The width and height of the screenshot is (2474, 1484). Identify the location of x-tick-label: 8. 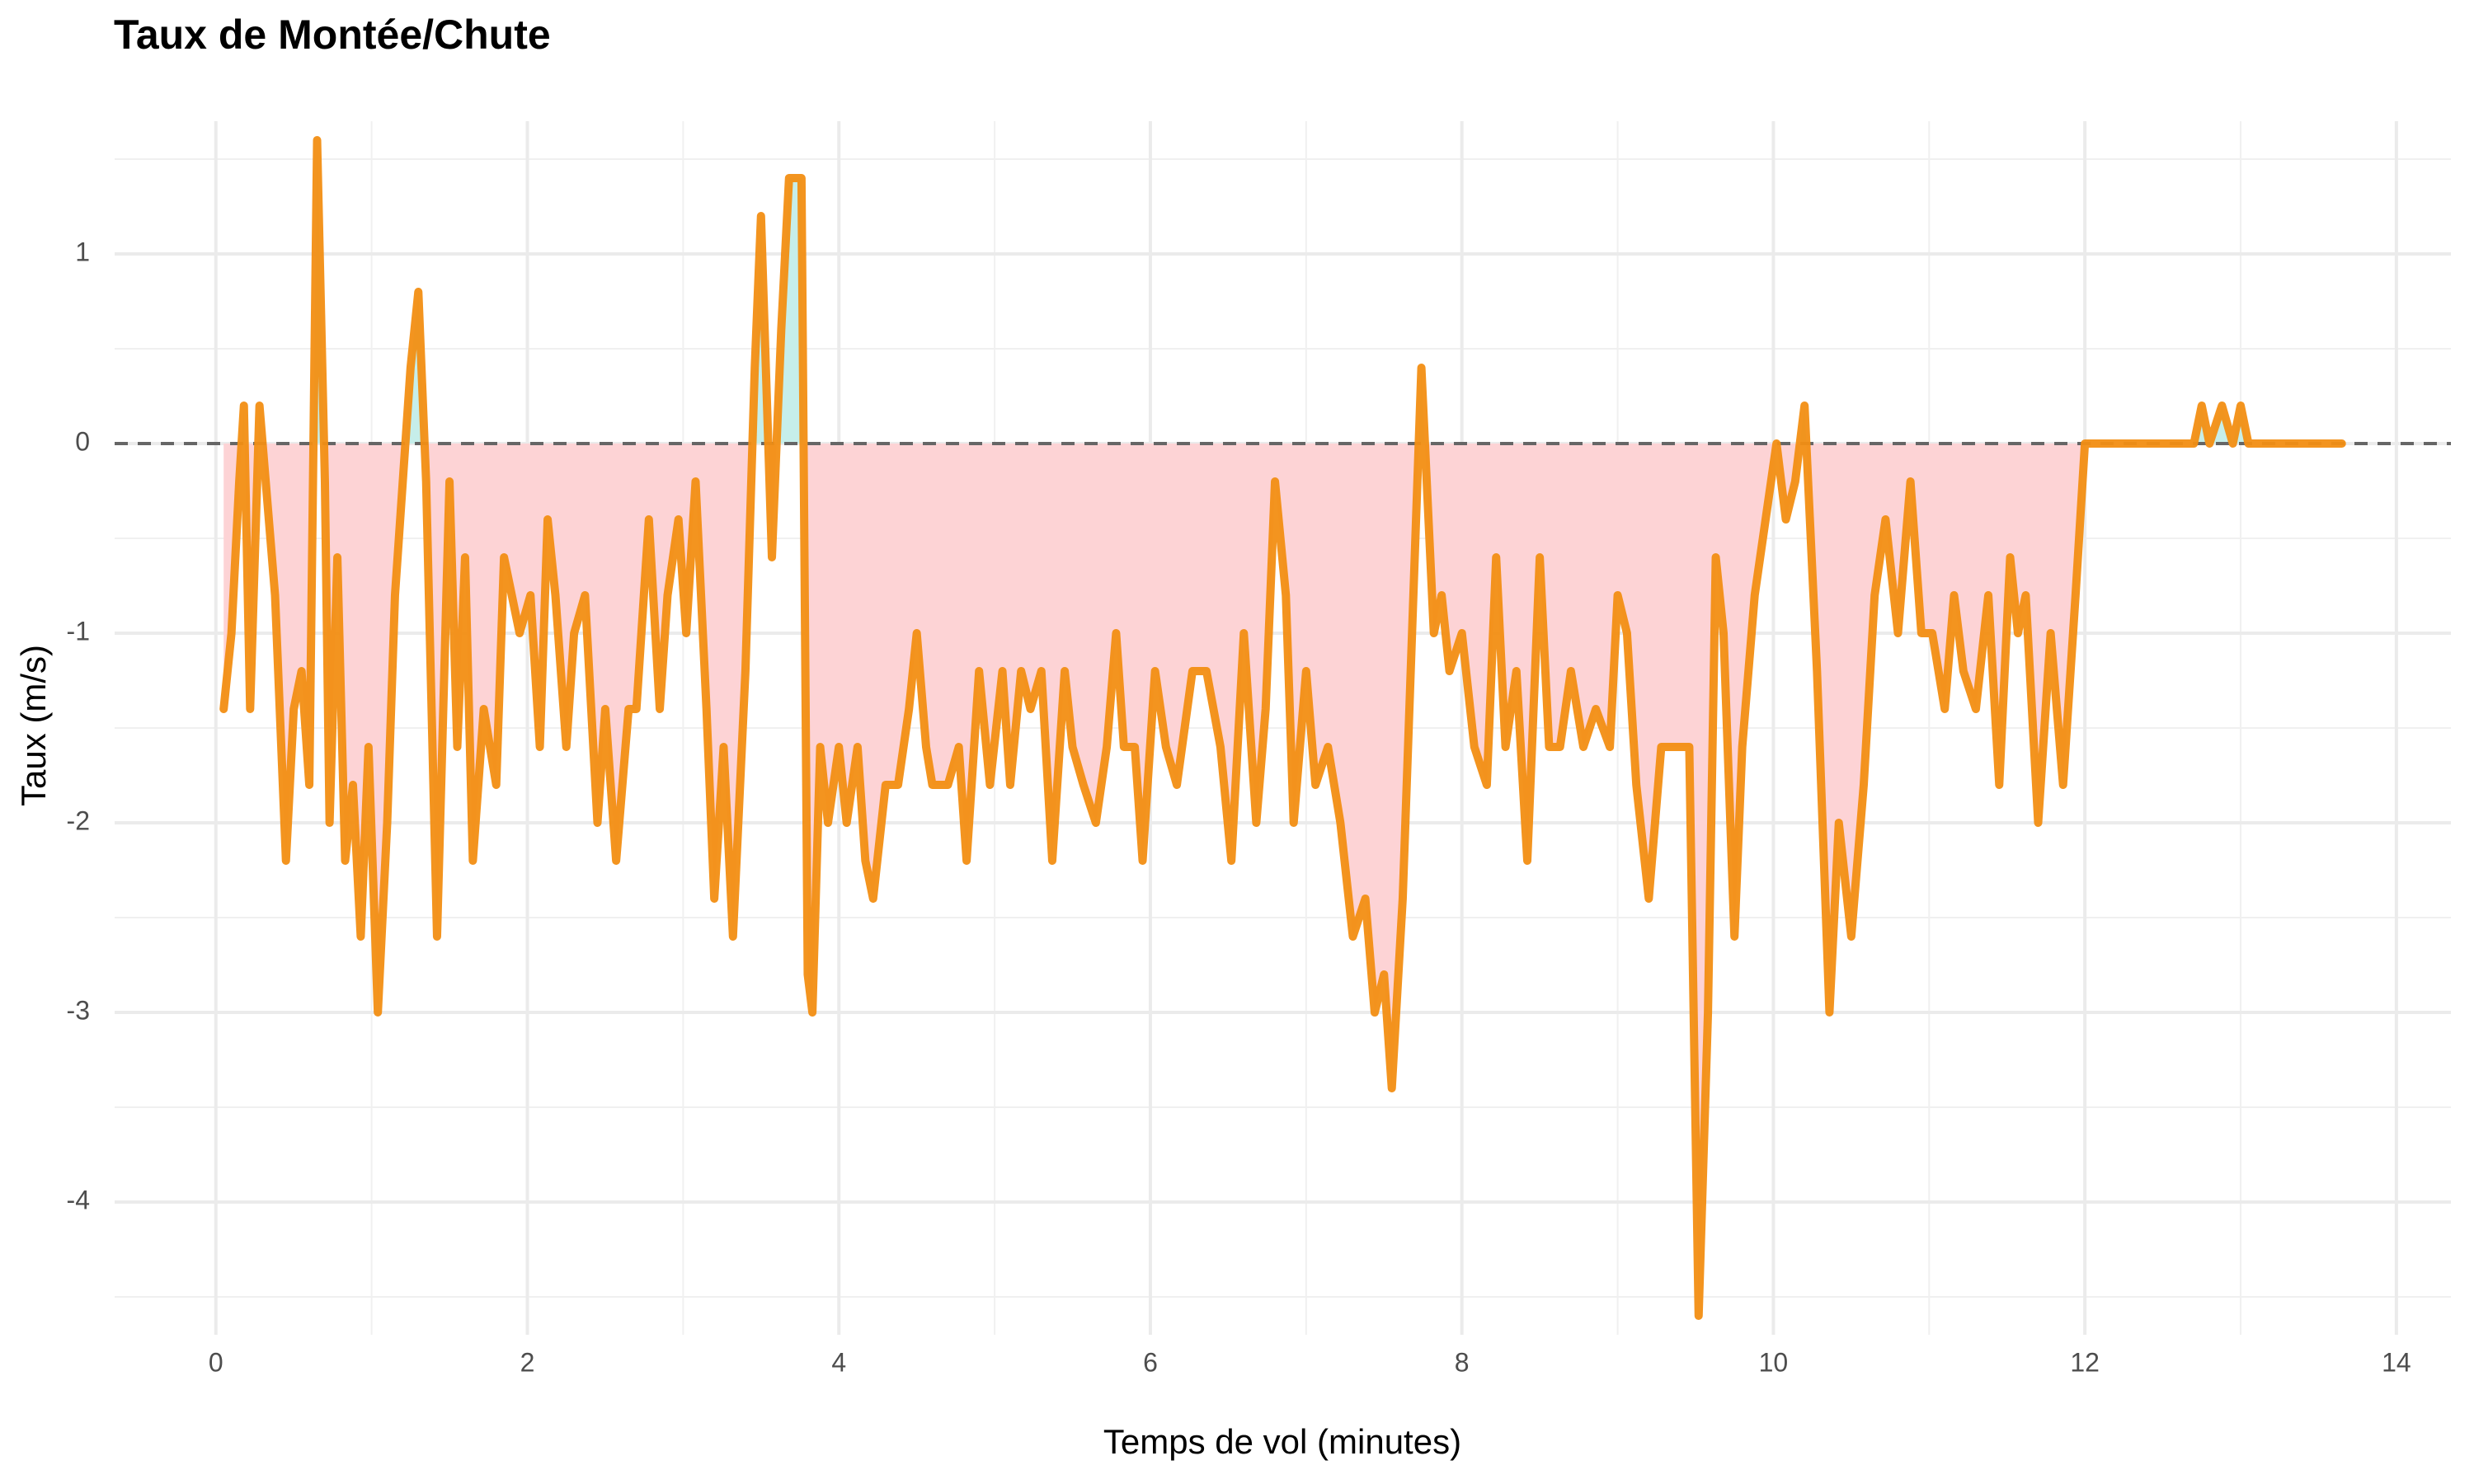
(1462, 1362).